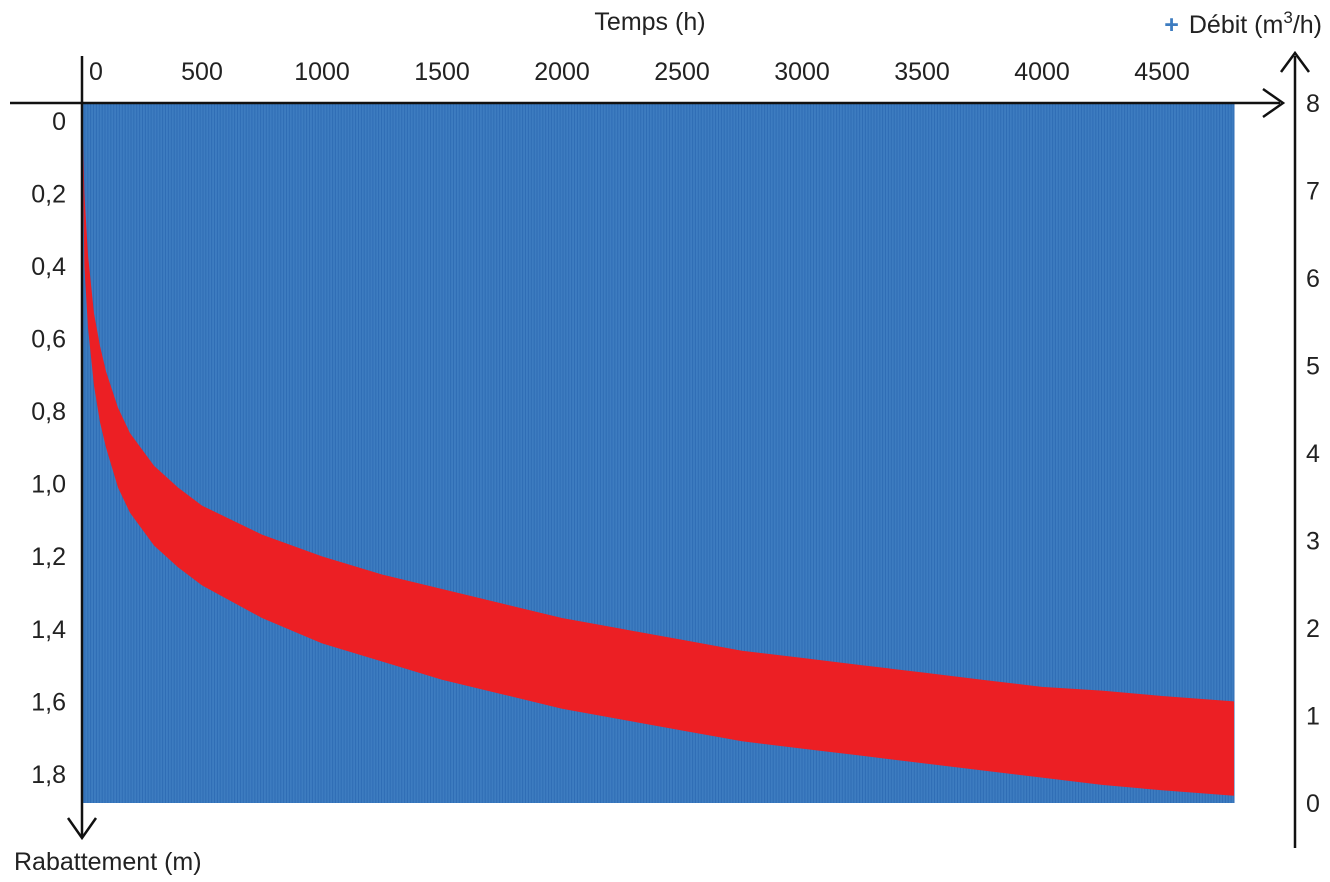 This screenshot has width=1330, height=882. What do you see at coordinates (1236, 25) in the screenshot?
I see `right-y-axis-title-prefix: Débit (m` at bounding box center [1236, 25].